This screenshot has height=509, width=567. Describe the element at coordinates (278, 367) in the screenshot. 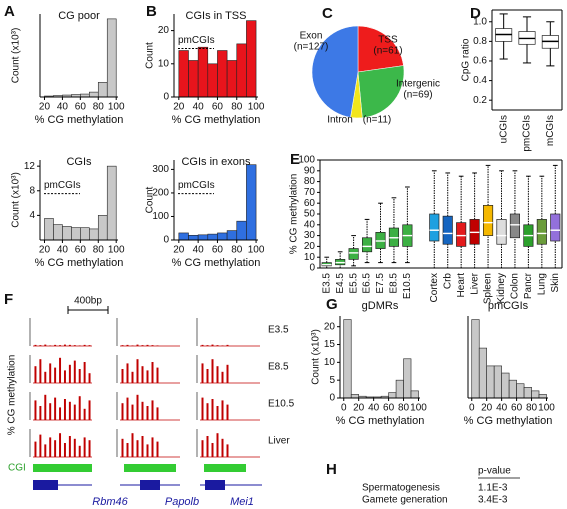

I see `track-label: E8.5` at that location.